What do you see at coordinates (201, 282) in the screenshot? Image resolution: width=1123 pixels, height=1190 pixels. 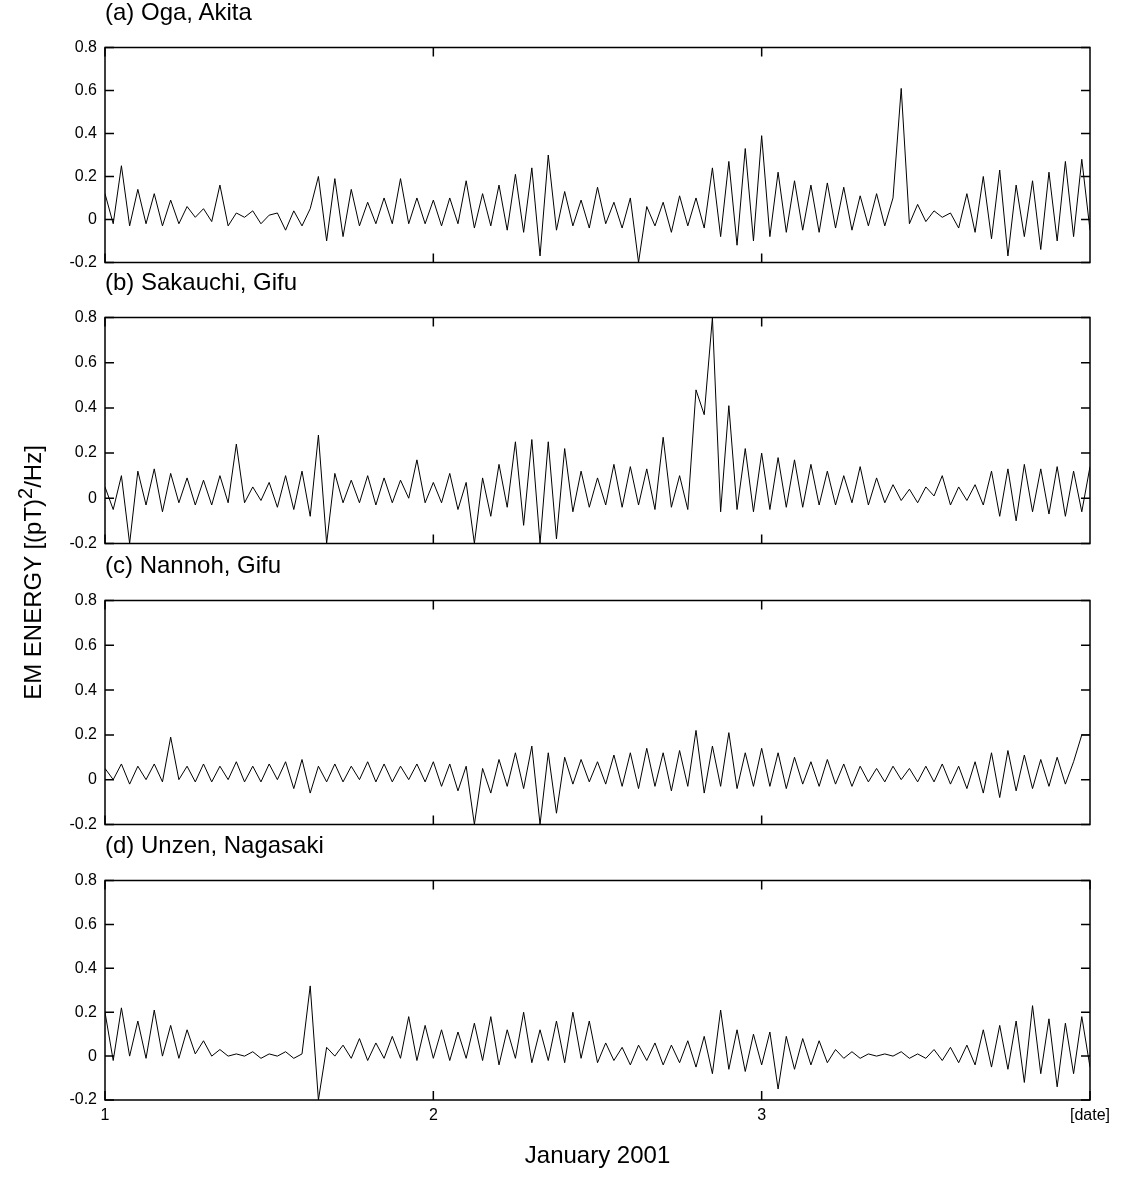 I see `chart-title: (b) Sakauchi, Gifu` at bounding box center [201, 282].